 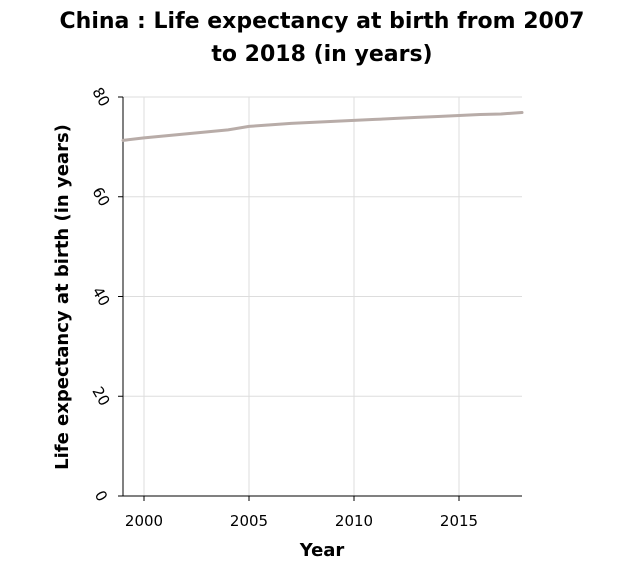 I want to click on chart-title-line-2: to 2018 (in years), so click(x=321, y=54).